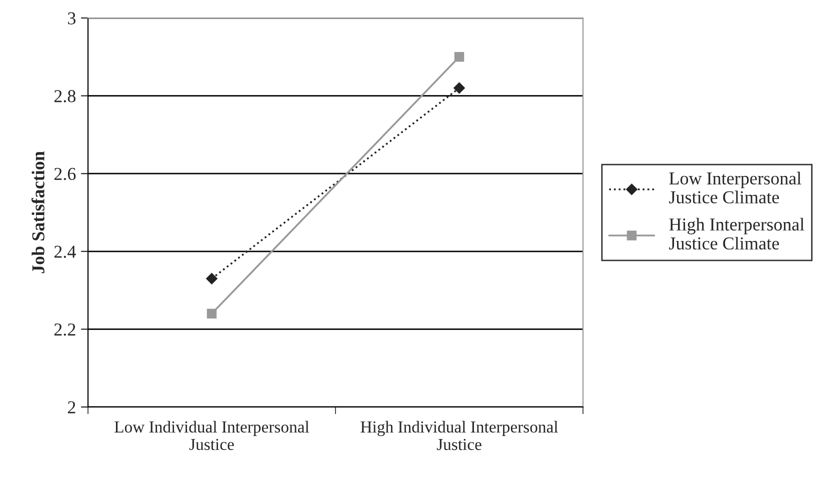 The image size is (825, 477). Describe the element at coordinates (65, 330) in the screenshot. I see `y-tick-label: 2.2` at that location.